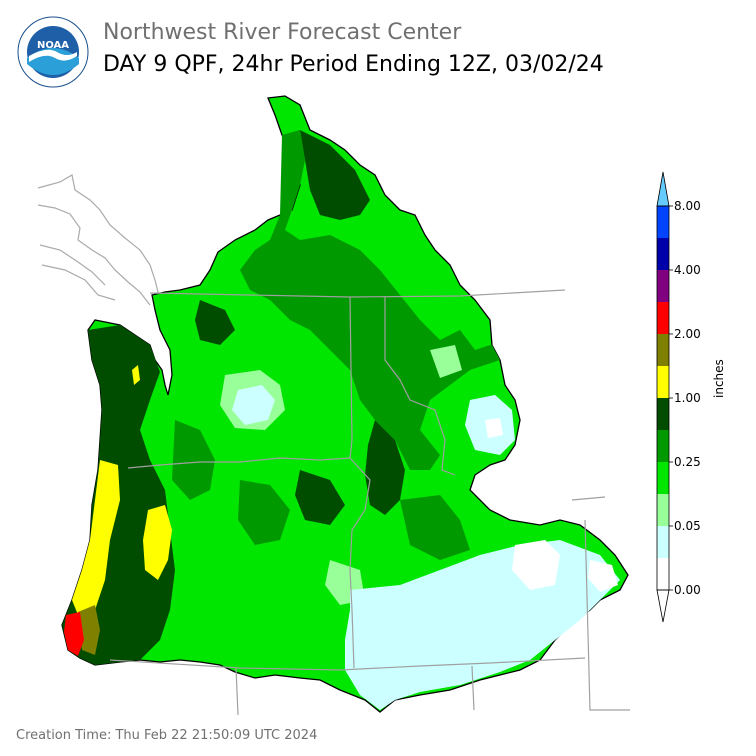 The height and width of the screenshot is (756, 756). What do you see at coordinates (671, 398) in the screenshot?
I see `colorbar-ticks` at bounding box center [671, 398].